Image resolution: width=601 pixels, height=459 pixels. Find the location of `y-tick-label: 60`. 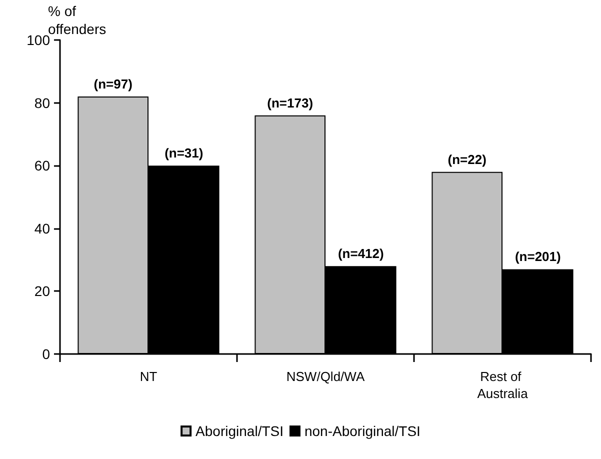

y-tick-label: 60 is located at coordinates (42, 166).